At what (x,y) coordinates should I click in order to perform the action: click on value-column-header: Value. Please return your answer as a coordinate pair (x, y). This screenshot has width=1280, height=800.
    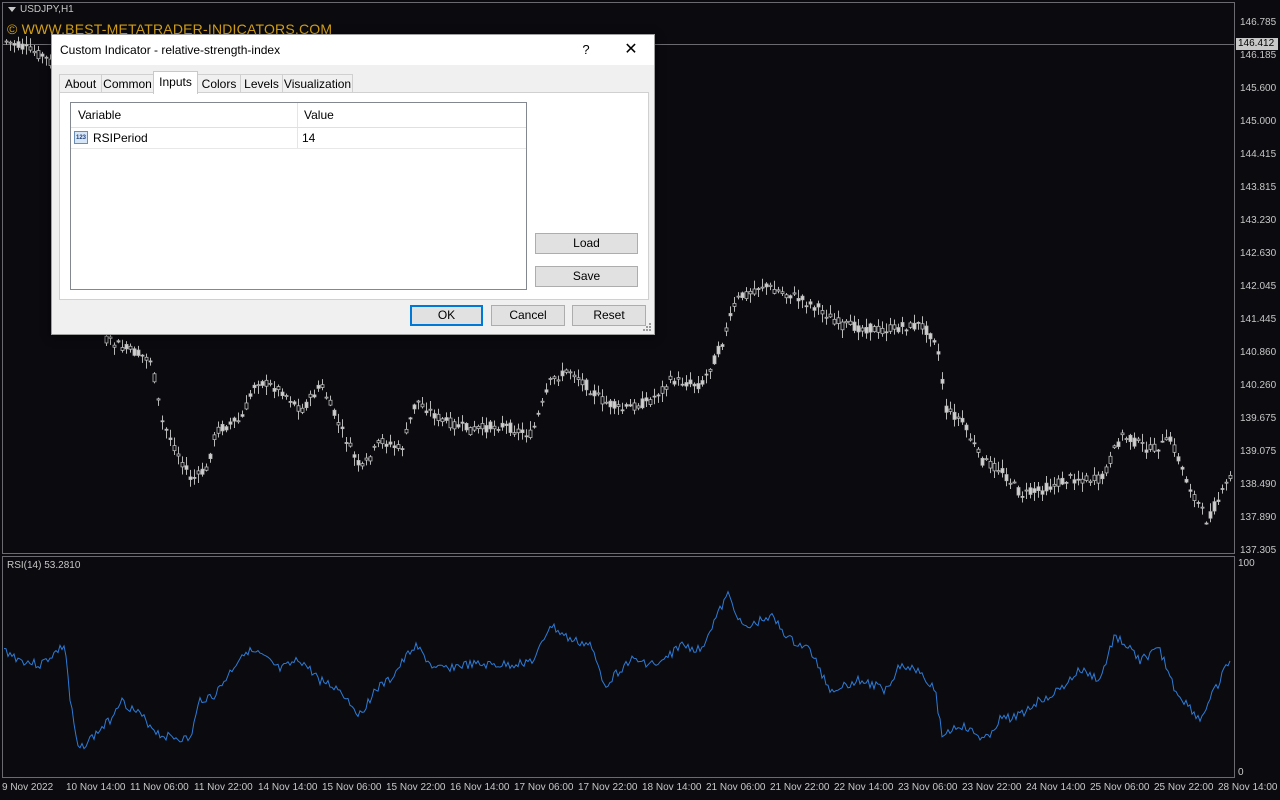
    Looking at the image, I should click on (319, 115).